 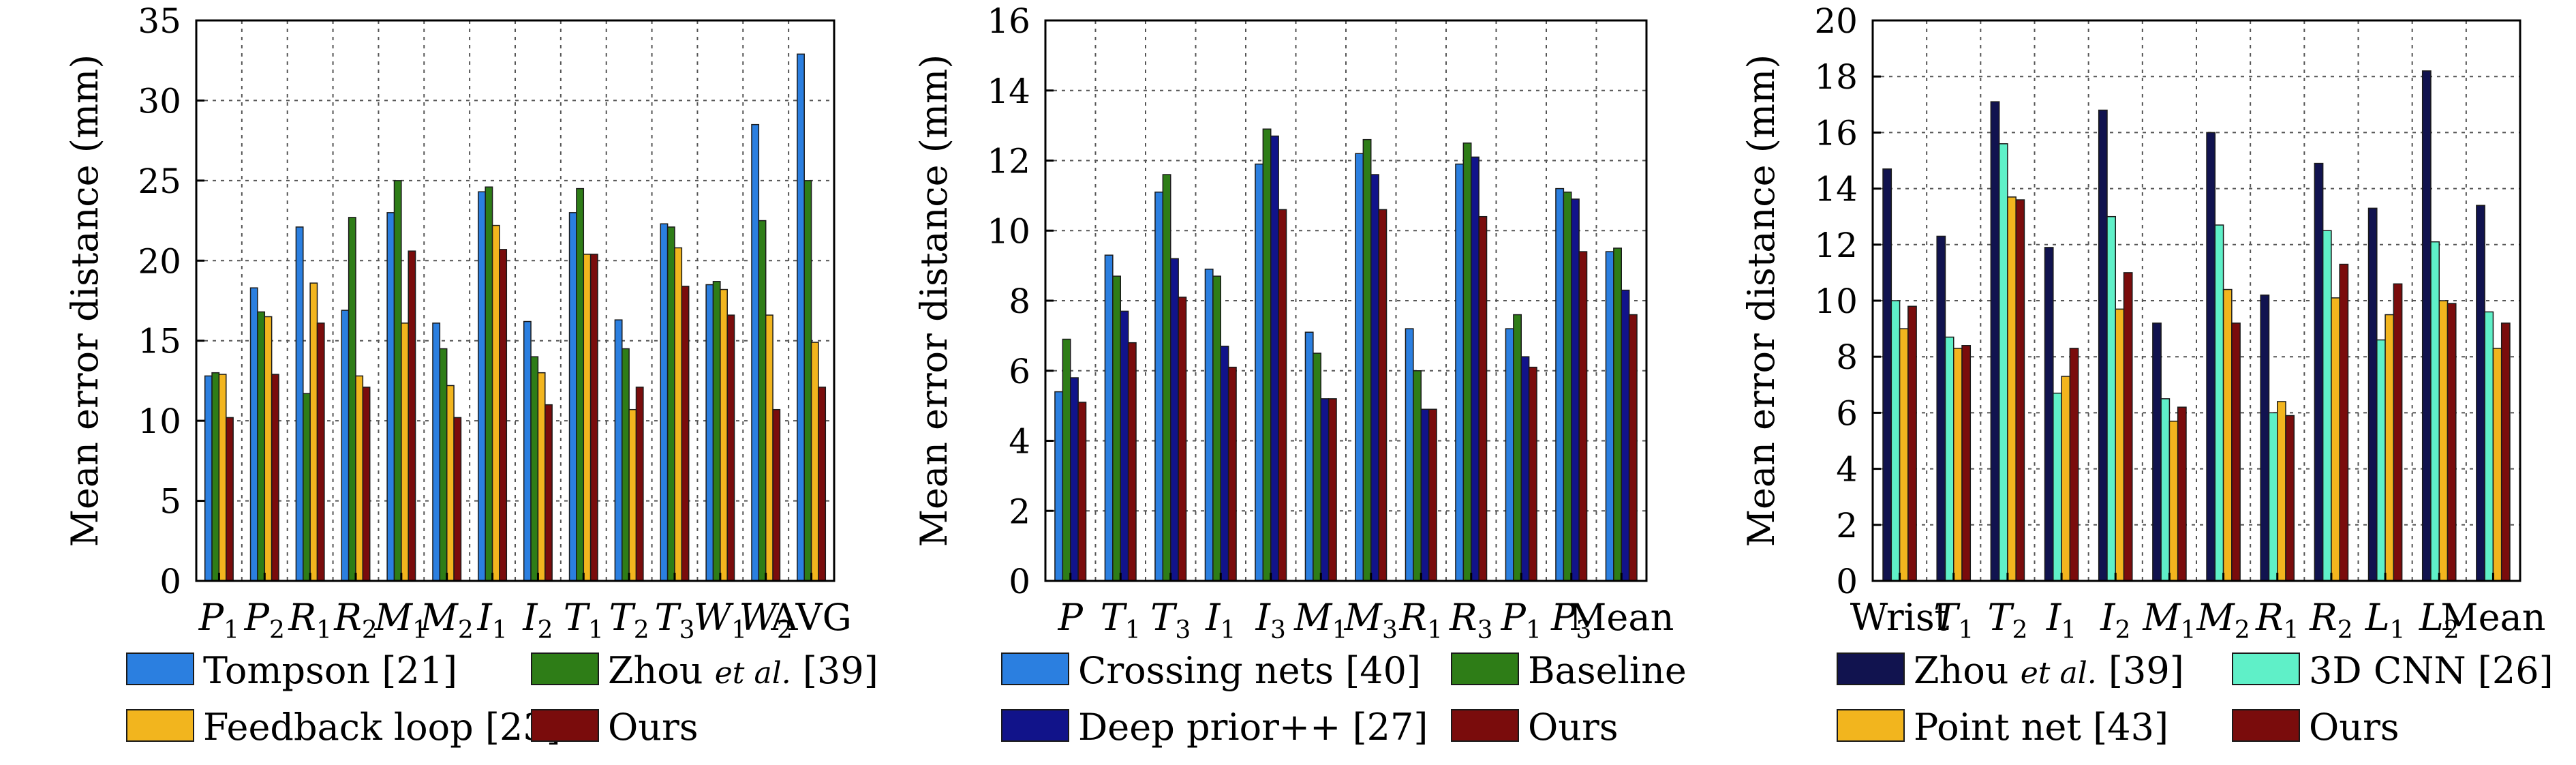 What do you see at coordinates (810, 617) in the screenshot?
I see `x-tick-label: AVG` at bounding box center [810, 617].